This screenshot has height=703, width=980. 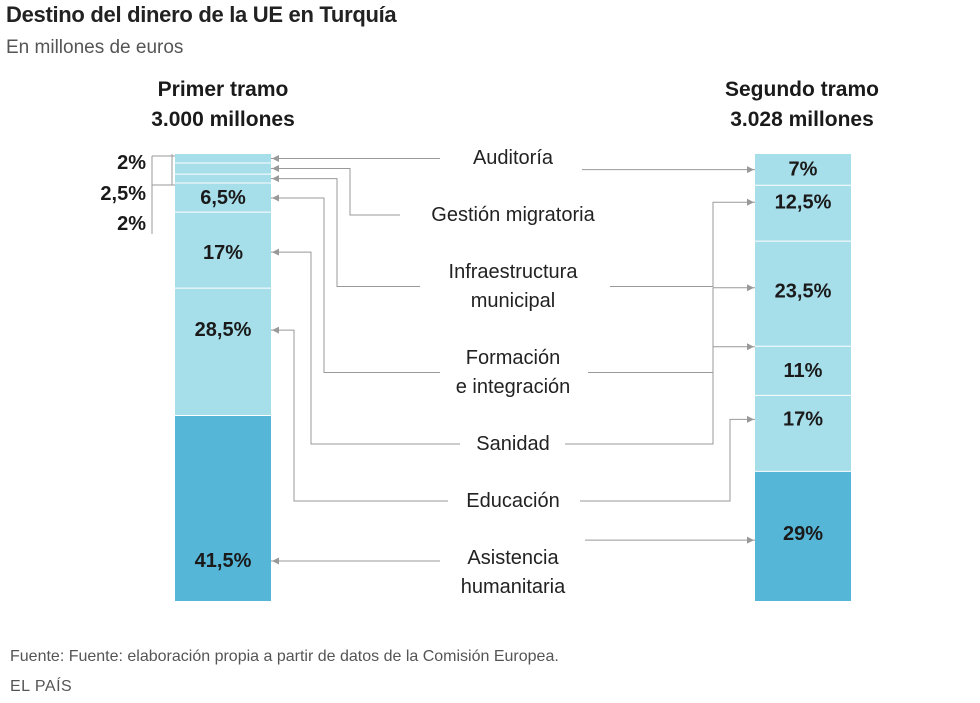 What do you see at coordinates (750, 202) in the screenshot?
I see `right-connector-arrow-infraestructura-municipal` at bounding box center [750, 202].